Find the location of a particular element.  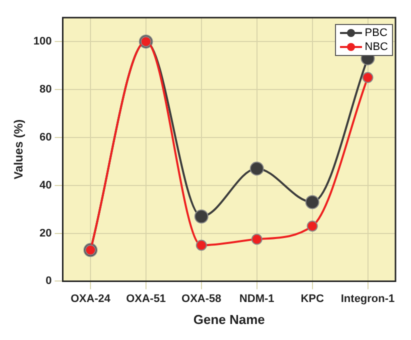

y-tick-label: 0 is located at coordinates (49, 281).